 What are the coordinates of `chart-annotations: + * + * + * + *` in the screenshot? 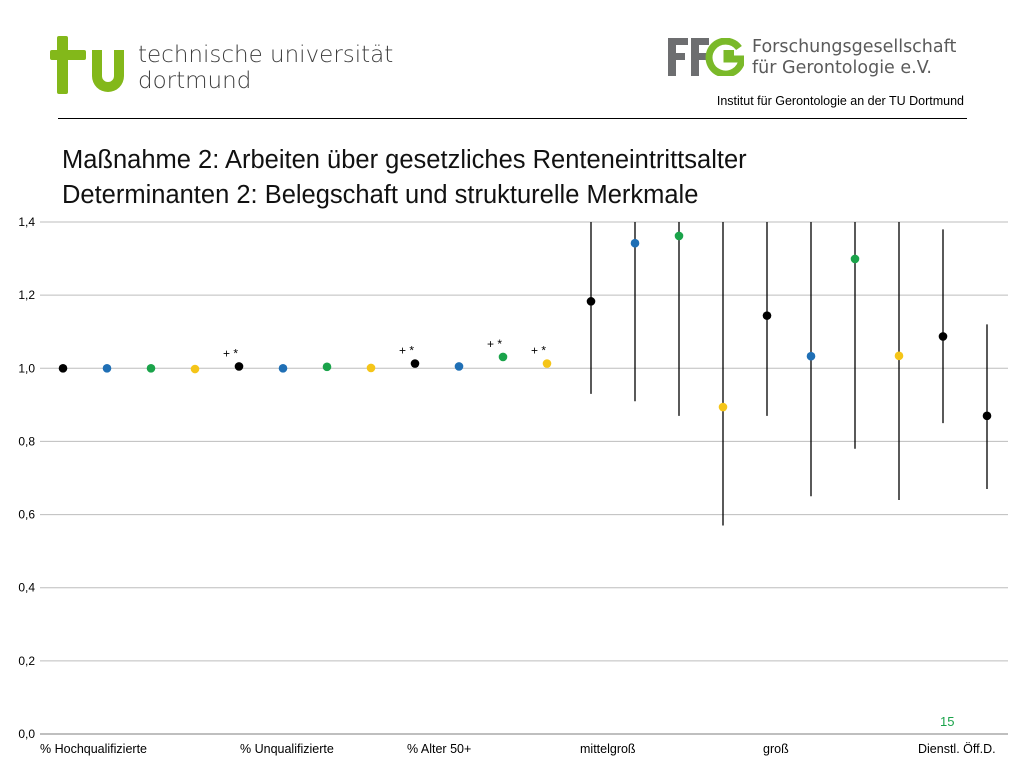 It's located at (384, 349).